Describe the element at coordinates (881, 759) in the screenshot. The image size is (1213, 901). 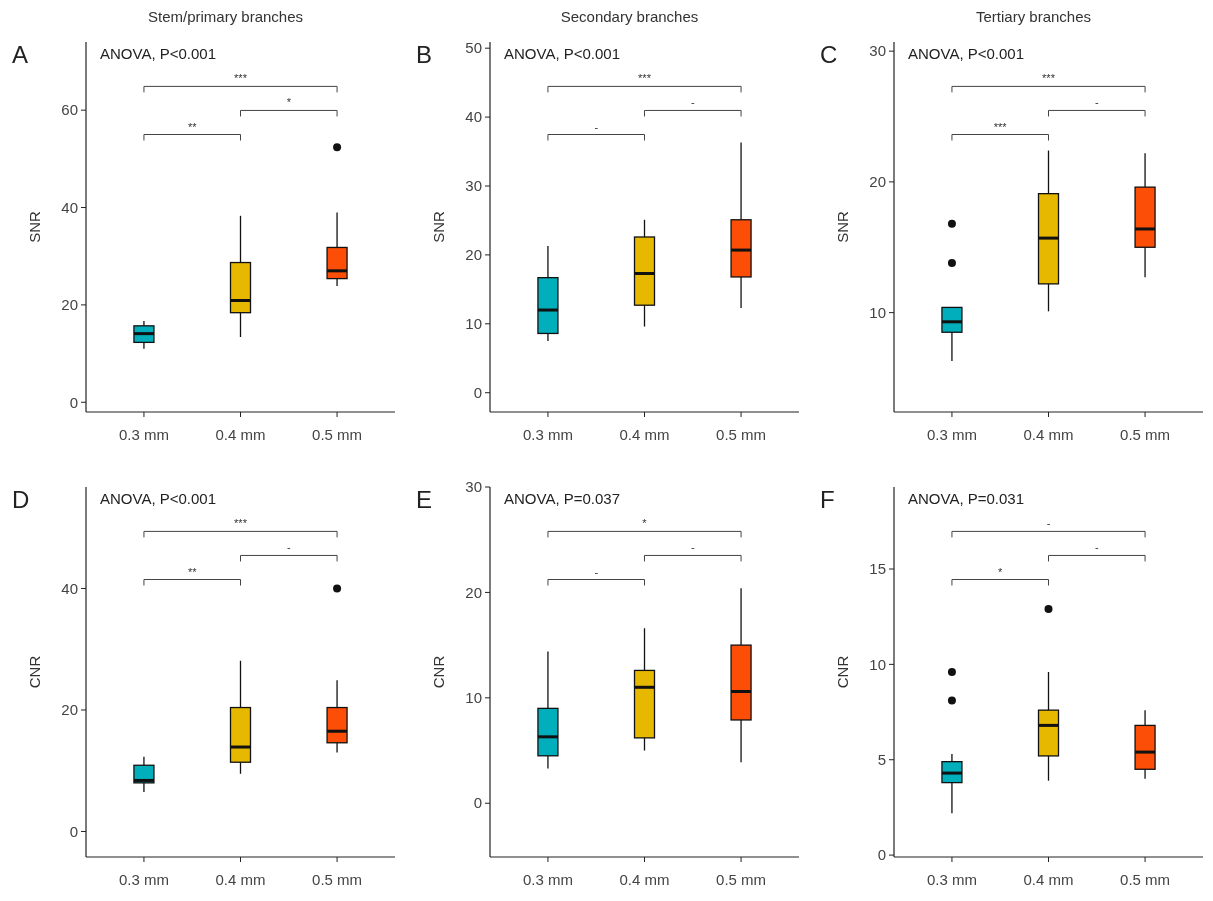
I see `y-tick-label: 5` at that location.